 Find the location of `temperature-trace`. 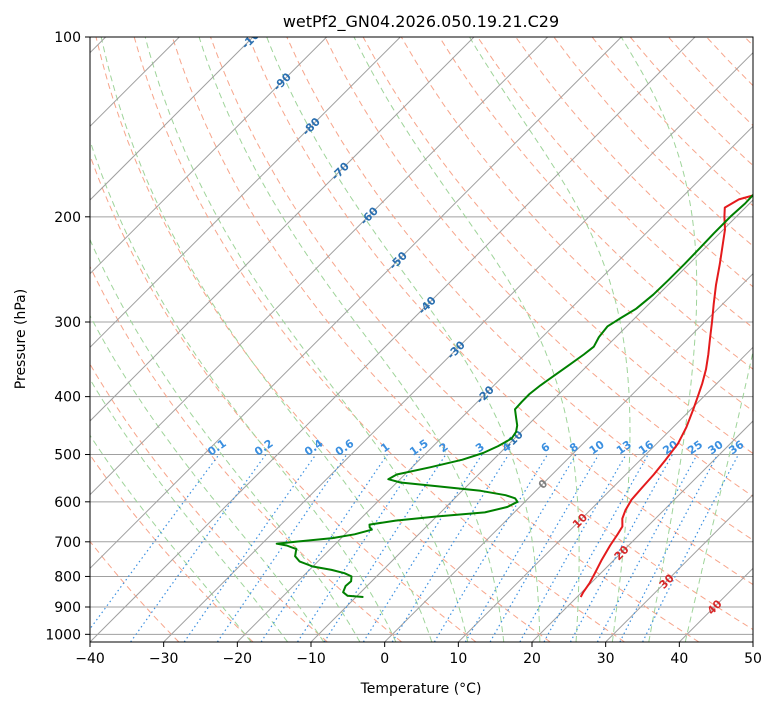

temperature-trace is located at coordinates (666, 396).